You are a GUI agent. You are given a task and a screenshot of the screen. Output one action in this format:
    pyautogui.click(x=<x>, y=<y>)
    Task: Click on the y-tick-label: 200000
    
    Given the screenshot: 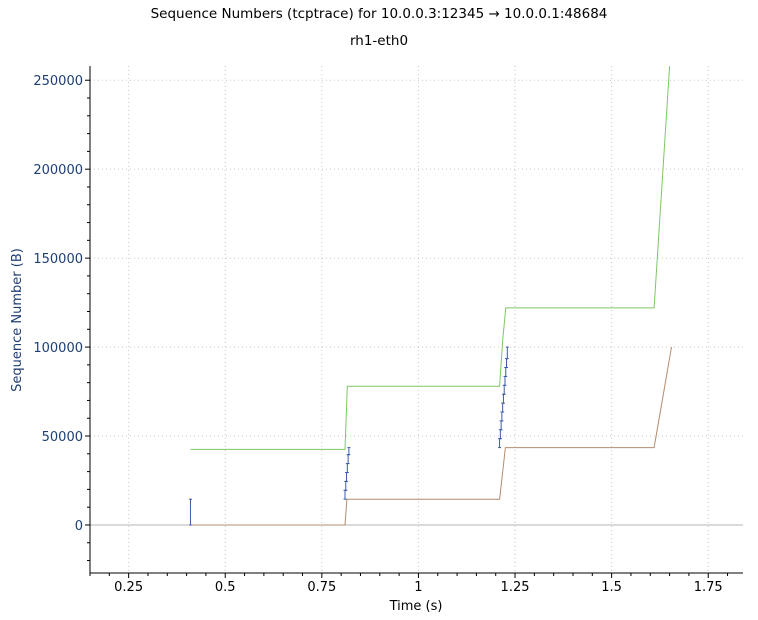 What is the action you would take?
    pyautogui.click(x=58, y=170)
    